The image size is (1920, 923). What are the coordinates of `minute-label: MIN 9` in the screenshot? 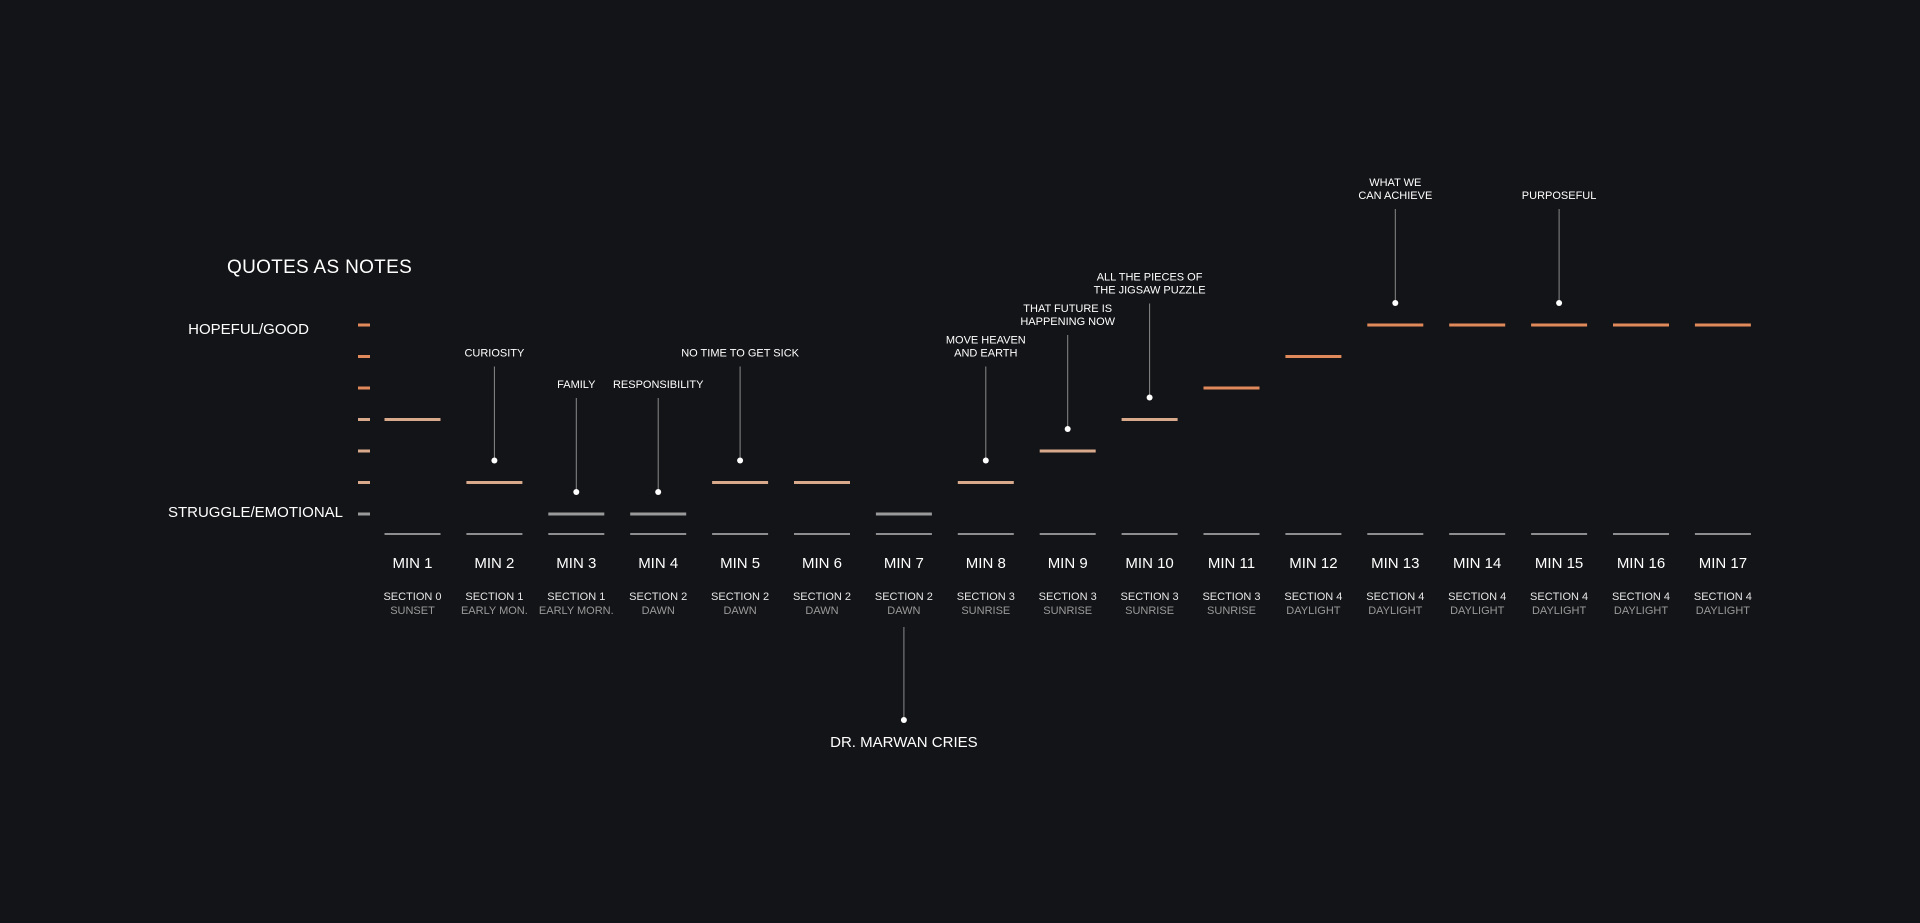 It's located at (1068, 563).